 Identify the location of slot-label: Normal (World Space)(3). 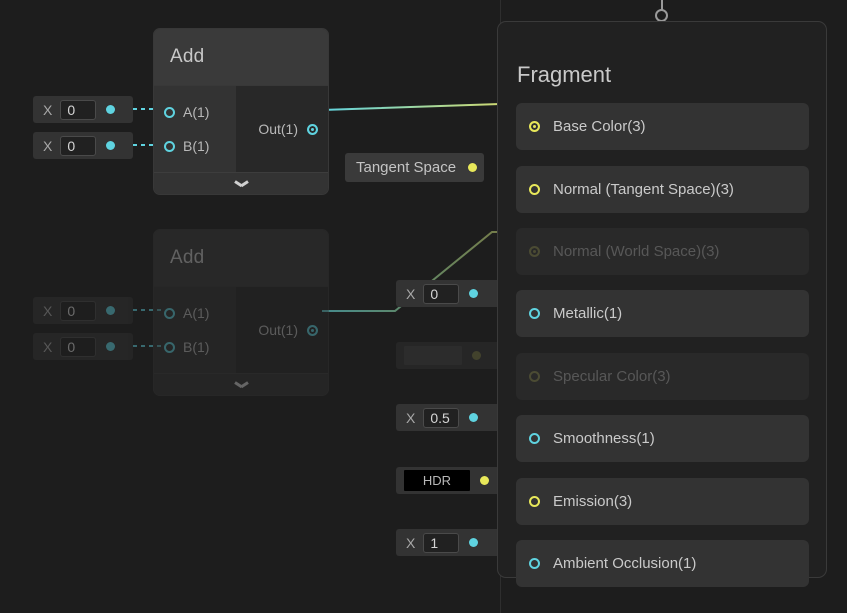
(636, 251).